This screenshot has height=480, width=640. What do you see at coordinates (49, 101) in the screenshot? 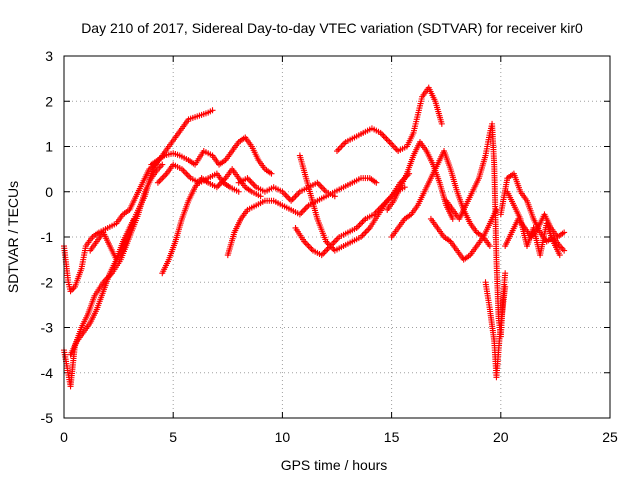
I see `y-tick-label: 2` at bounding box center [49, 101].